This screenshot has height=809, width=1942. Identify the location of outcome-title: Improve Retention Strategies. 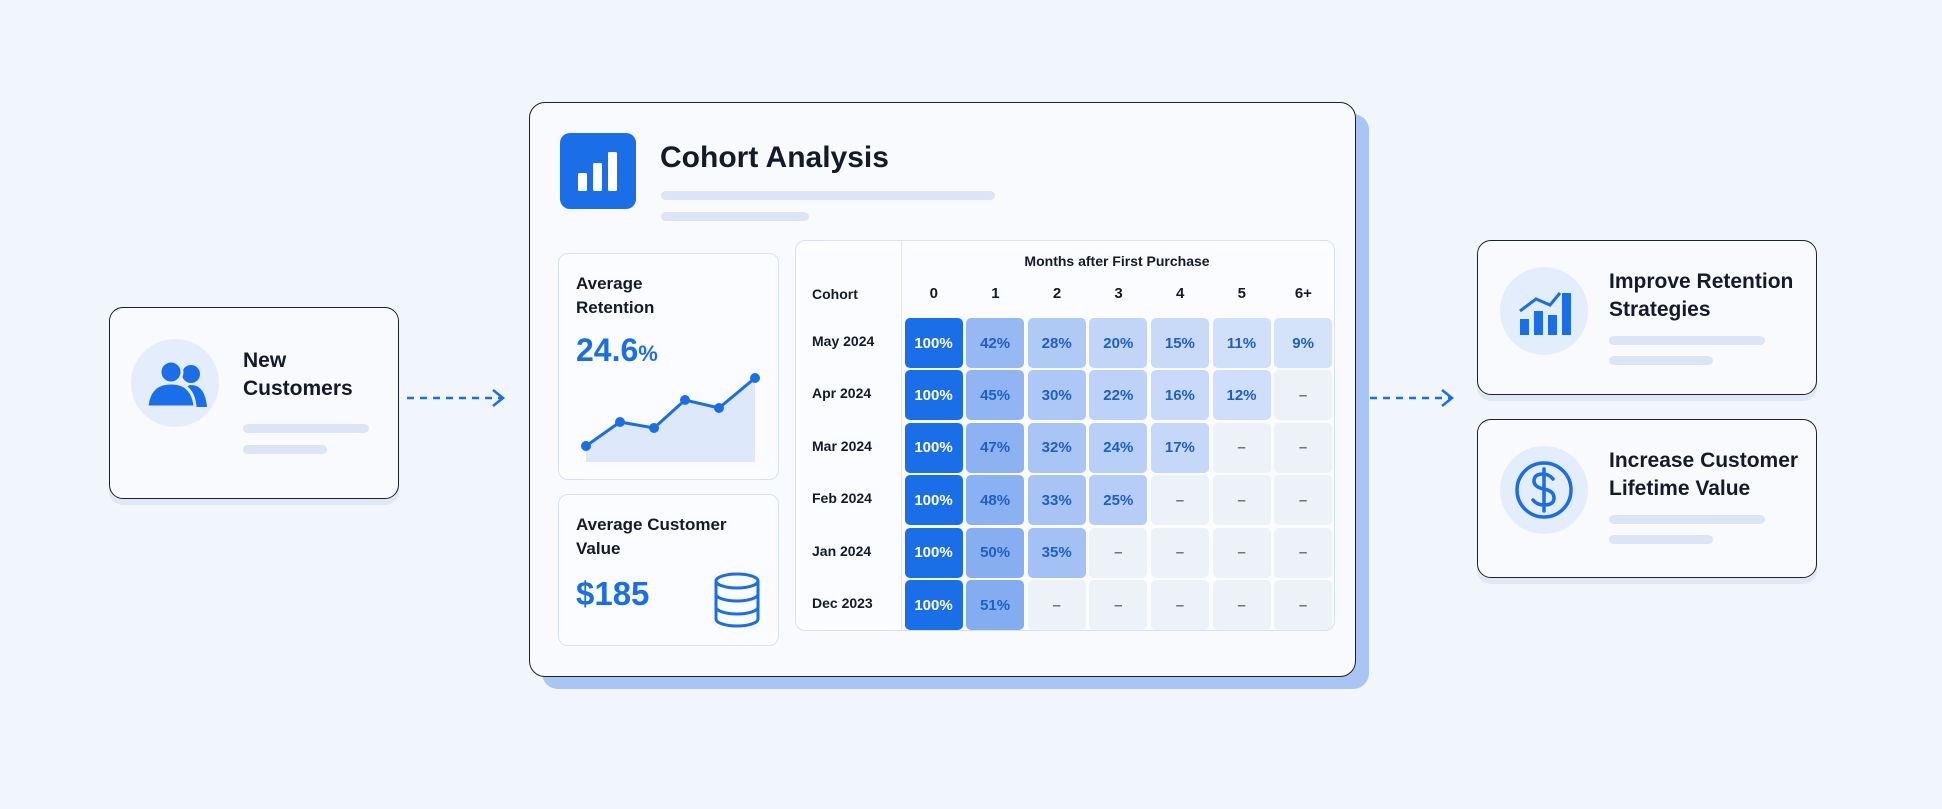
(1701, 295).